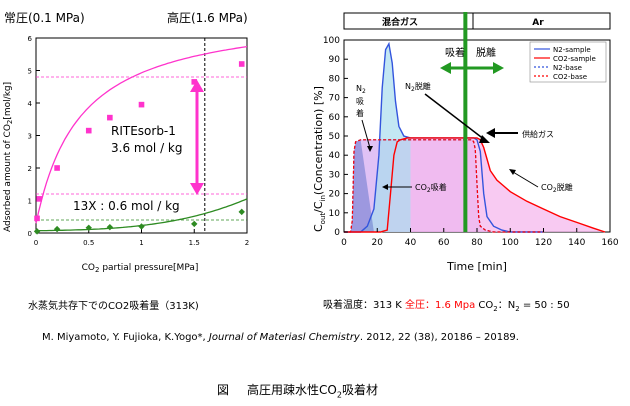 This screenshot has width=630, height=406. I want to click on right-y-tick-label: 70, so click(335, 99).